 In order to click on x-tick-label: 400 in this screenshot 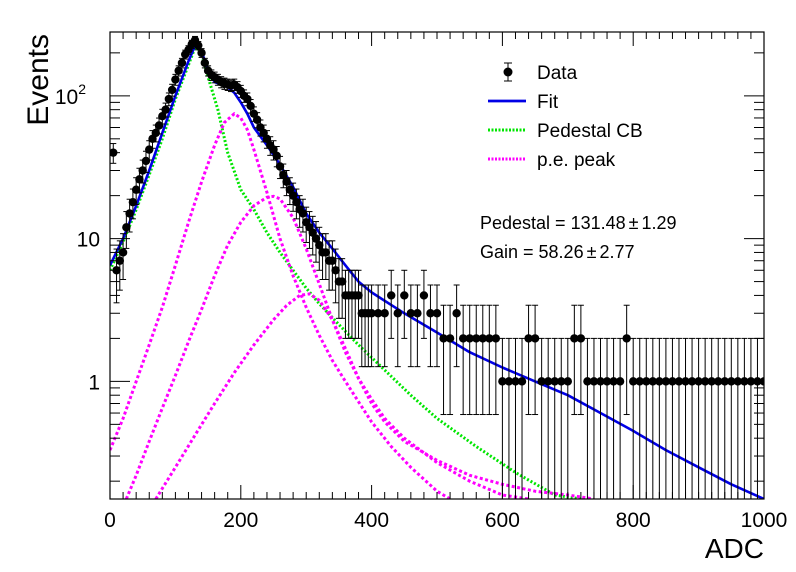, I will do `click(371, 520)`.